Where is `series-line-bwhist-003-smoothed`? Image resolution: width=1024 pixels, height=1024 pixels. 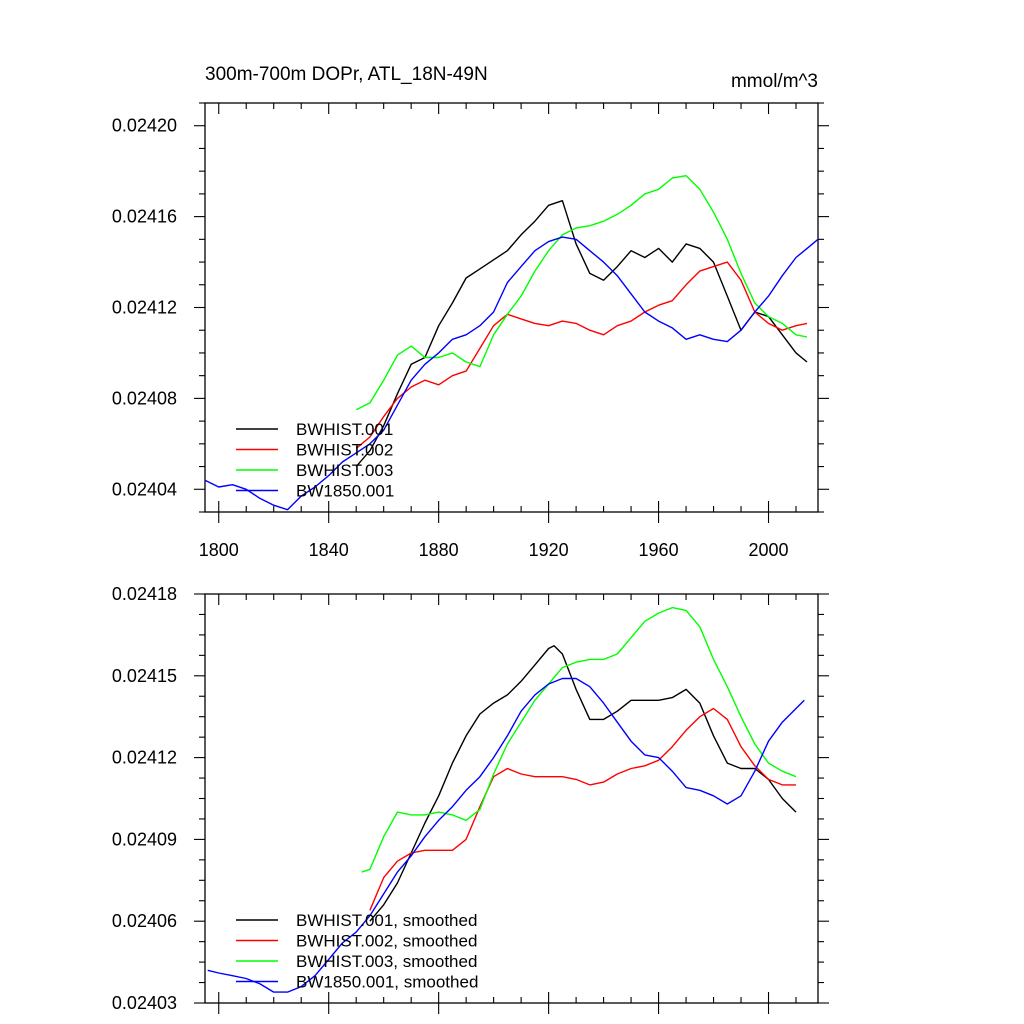
series-line-bwhist-003-smoothed is located at coordinates (579, 739).